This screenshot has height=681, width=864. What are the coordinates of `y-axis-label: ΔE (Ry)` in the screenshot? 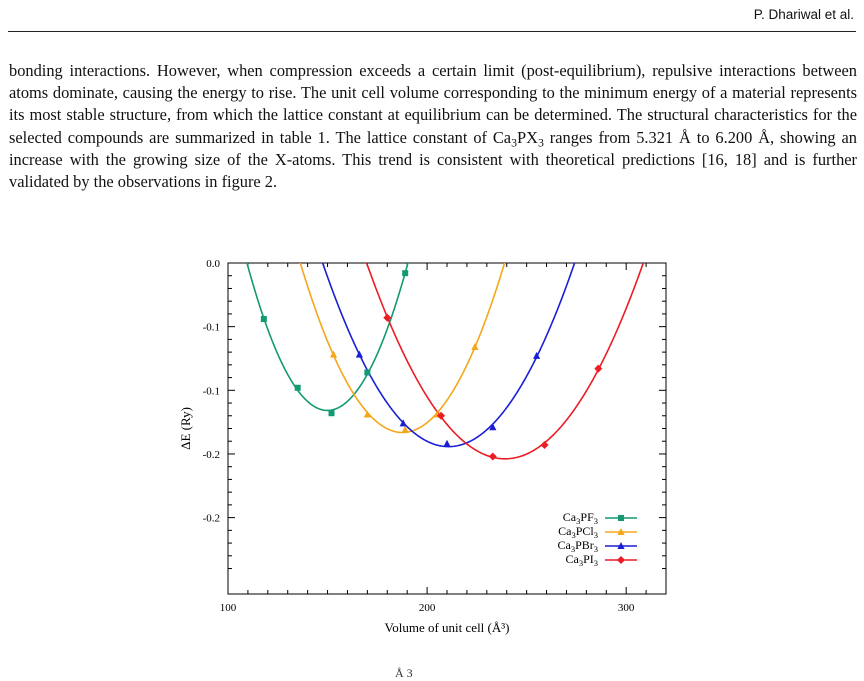 It's located at (185, 428).